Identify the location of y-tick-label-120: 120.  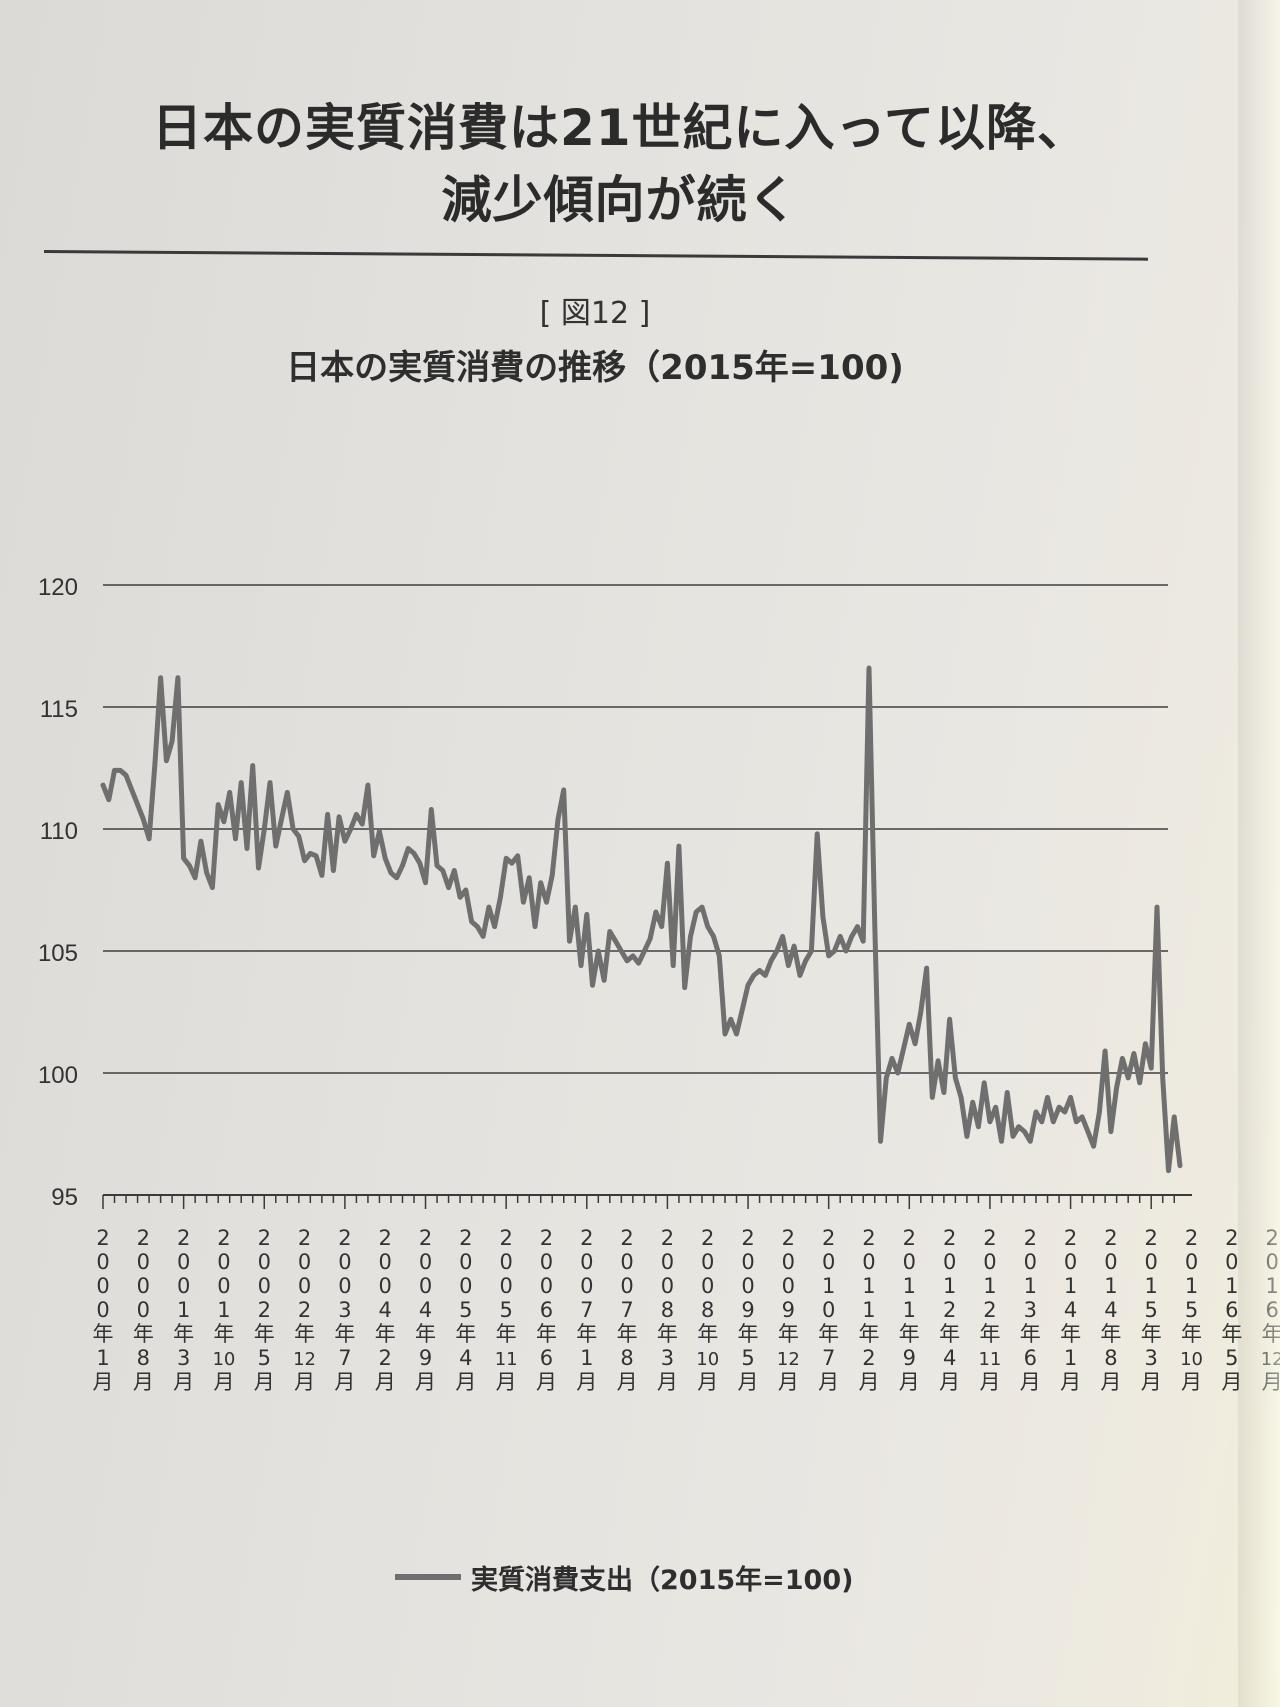
(58, 587).